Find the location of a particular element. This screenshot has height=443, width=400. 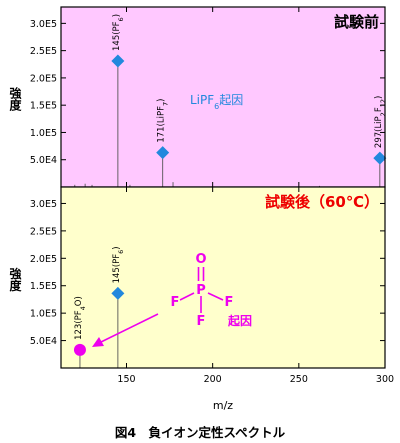

top-title: 試験前 is located at coordinates (356, 22).